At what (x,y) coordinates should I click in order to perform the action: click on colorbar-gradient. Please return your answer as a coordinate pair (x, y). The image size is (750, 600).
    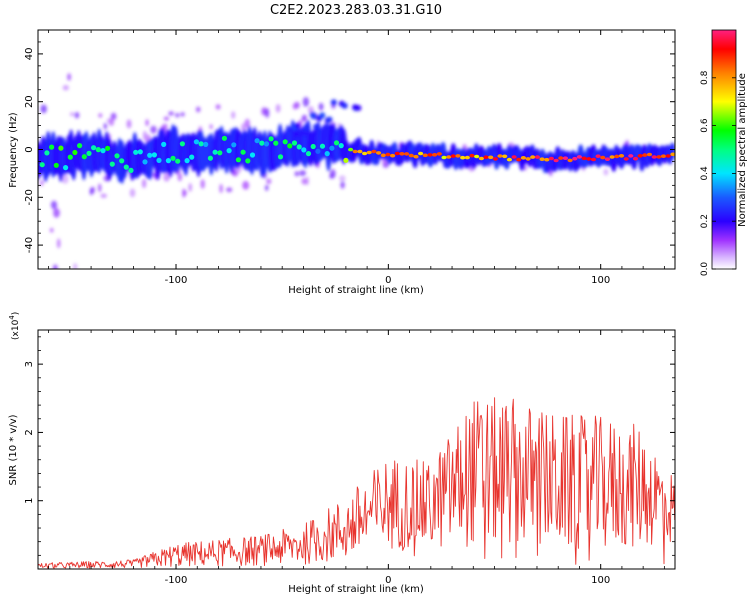
    Looking at the image, I should click on (724, 149).